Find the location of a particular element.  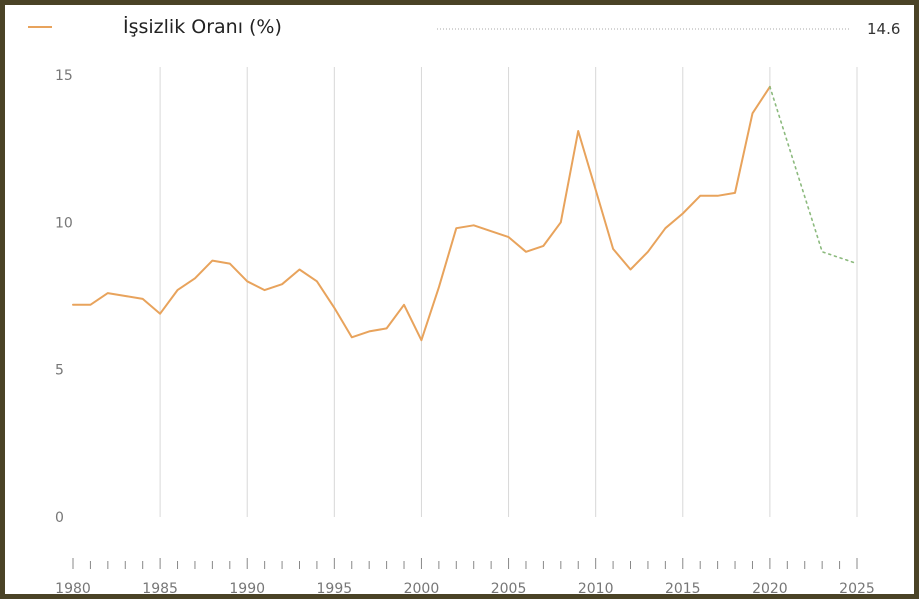

y-tick-label: 10 is located at coordinates (64, 223).